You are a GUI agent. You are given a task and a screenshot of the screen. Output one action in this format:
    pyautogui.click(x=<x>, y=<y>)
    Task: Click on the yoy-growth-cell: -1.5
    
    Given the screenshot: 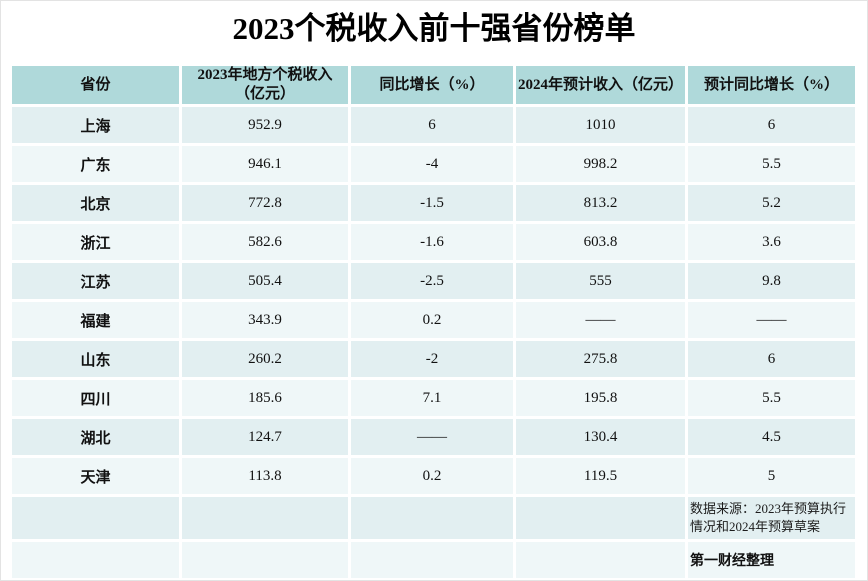 What is the action you would take?
    pyautogui.click(x=432, y=203)
    